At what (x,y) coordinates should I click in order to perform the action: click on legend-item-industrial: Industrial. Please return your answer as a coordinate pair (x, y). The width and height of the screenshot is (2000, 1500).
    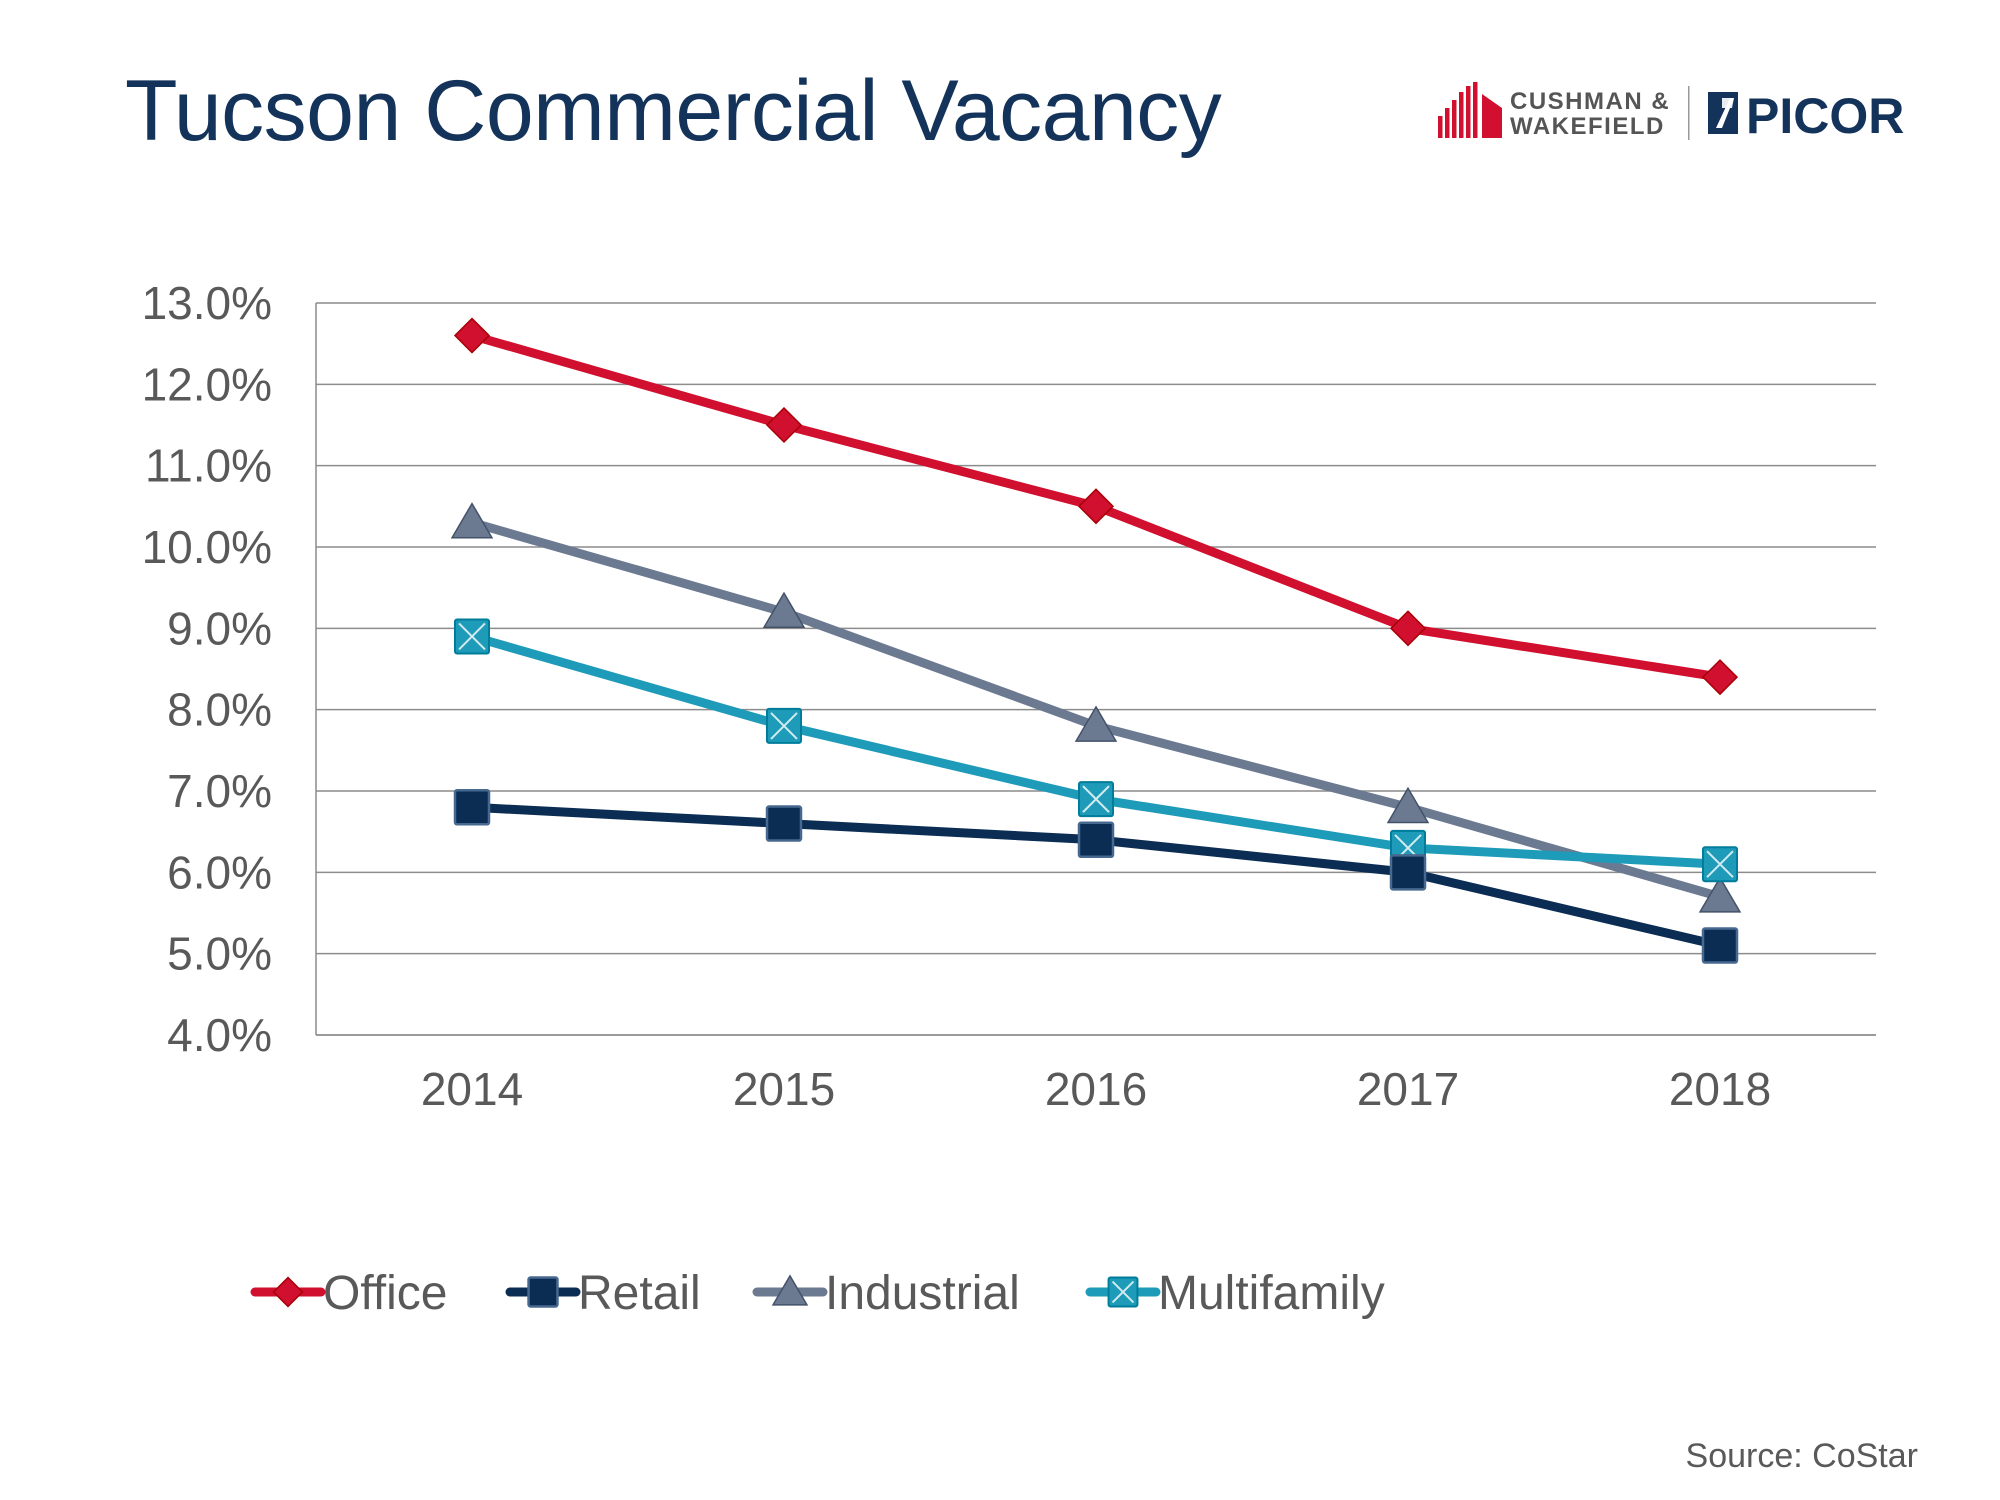
    Looking at the image, I should click on (886, 1293).